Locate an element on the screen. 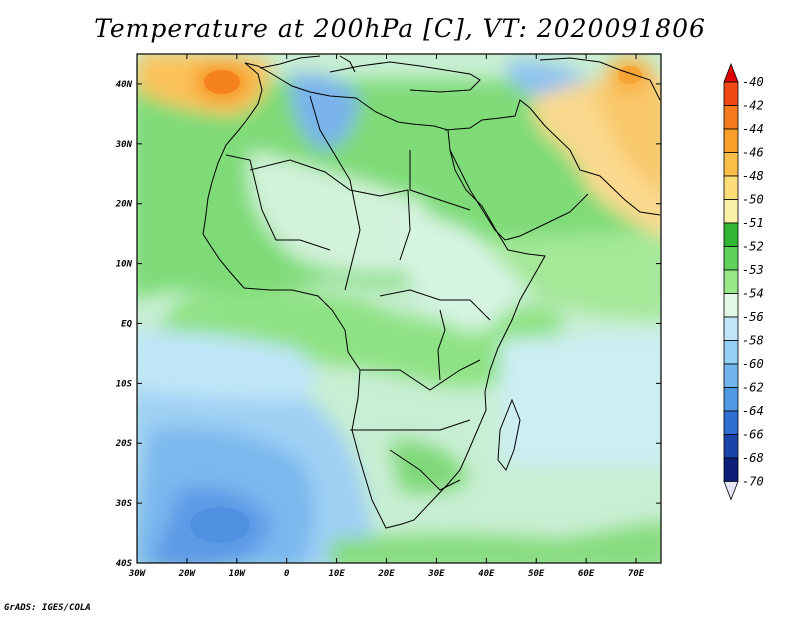 The height and width of the screenshot is (618, 800). lon-tick-label: 20E is located at coordinates (386, 574).